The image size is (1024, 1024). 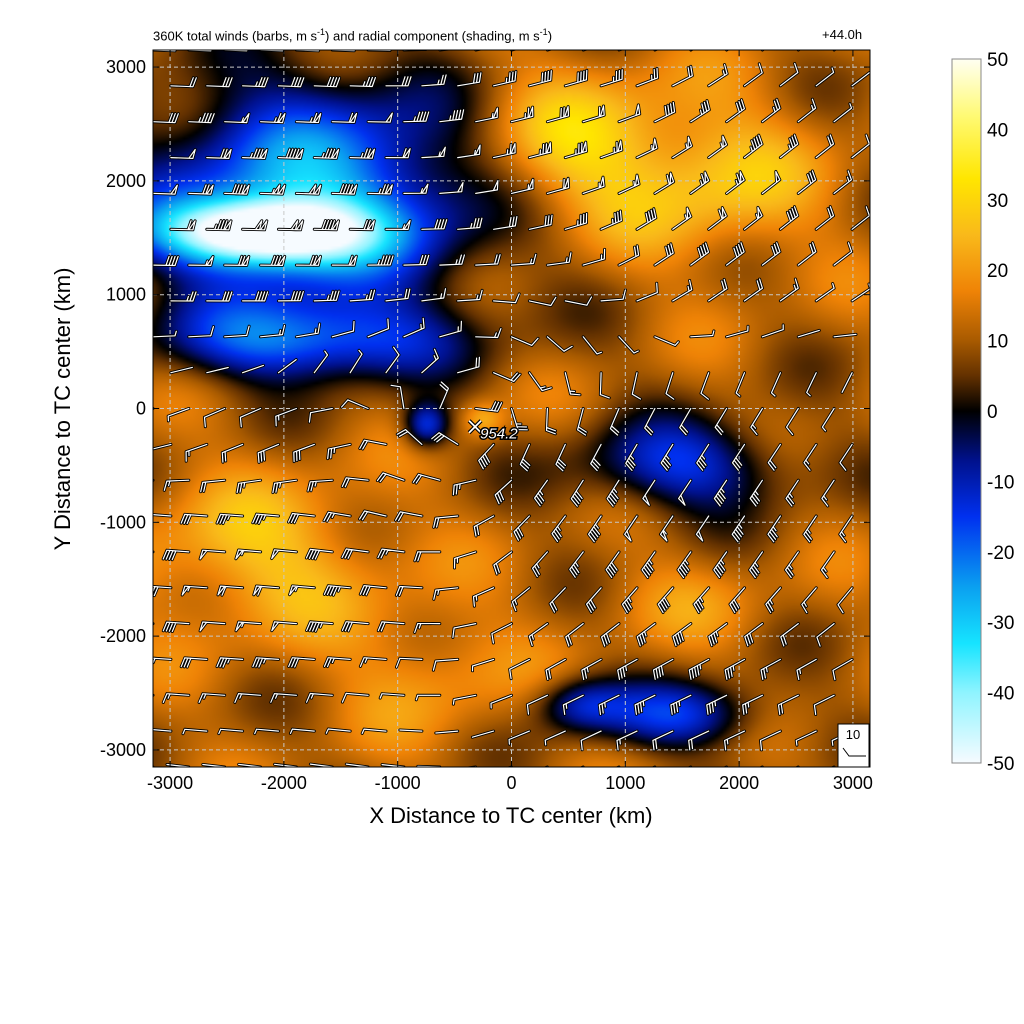 I want to click on chart-title-right: +44.0h, so click(x=842, y=34).